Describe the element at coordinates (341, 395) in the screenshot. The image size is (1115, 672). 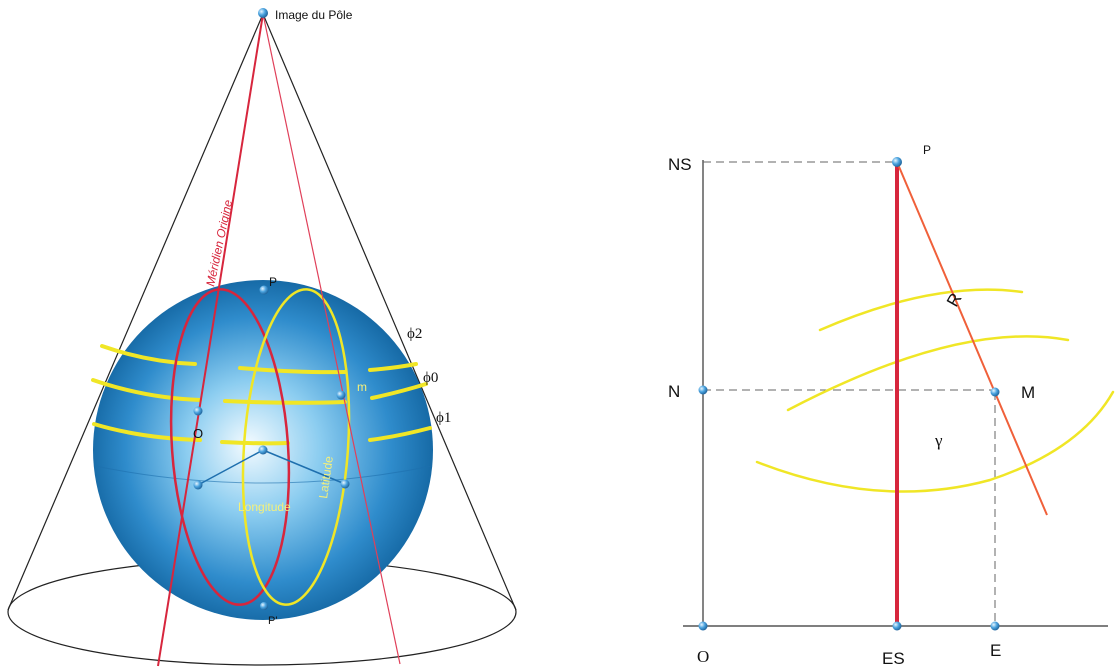
I see `point-m-node` at that location.